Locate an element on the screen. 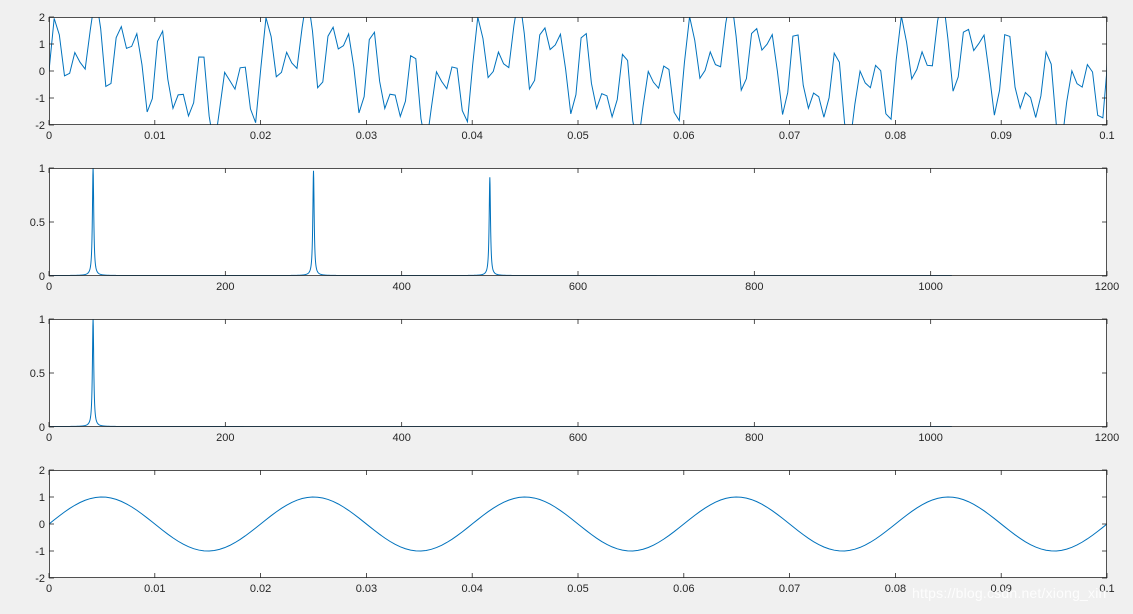 This screenshot has width=1133, height=614. watermark: https://blog.csdn.net/xiong_xin is located at coordinates (1009, 593).